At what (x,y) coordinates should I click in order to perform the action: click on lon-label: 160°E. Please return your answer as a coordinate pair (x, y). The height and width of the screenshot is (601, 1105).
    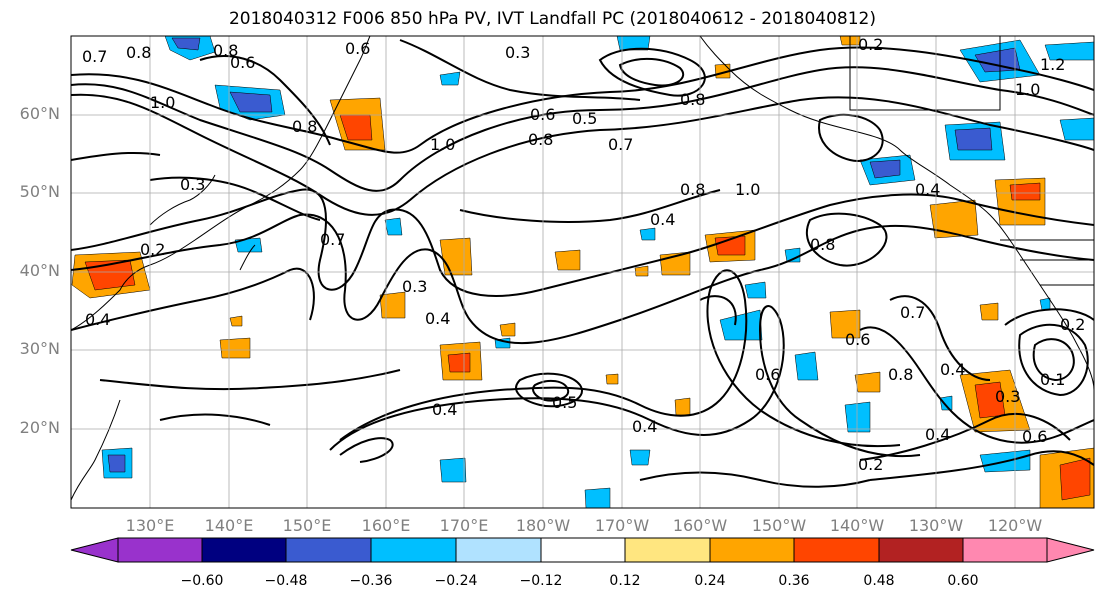
    Looking at the image, I should click on (386, 525).